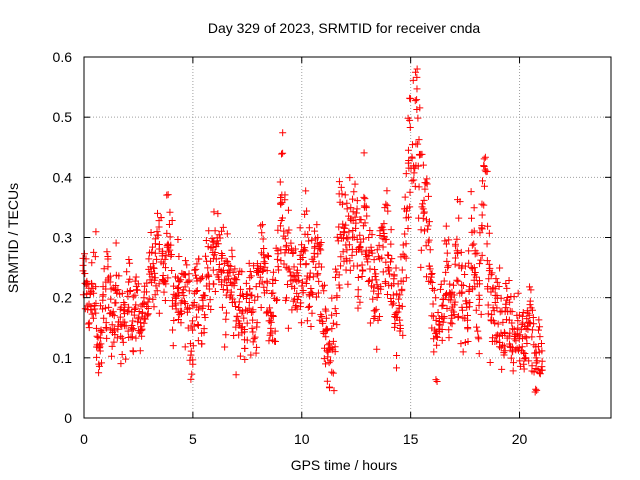  I want to click on y-tick-label: 0.3, so click(63, 238).